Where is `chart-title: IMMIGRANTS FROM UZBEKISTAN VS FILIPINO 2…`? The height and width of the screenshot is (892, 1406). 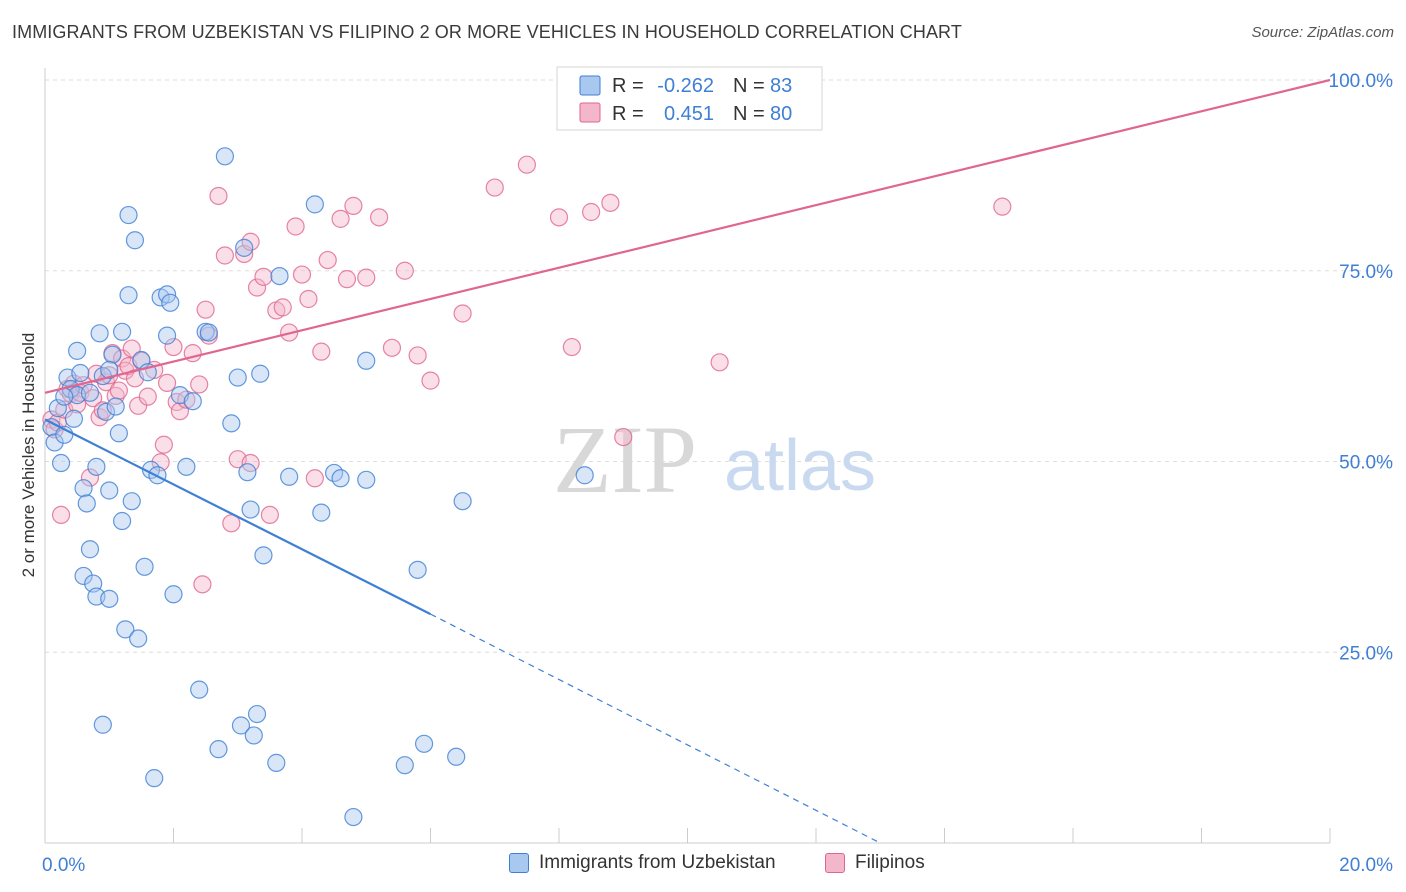 chart-title: IMMIGRANTS FROM UZBEKISTAN VS FILIPINO 2… is located at coordinates (487, 32).